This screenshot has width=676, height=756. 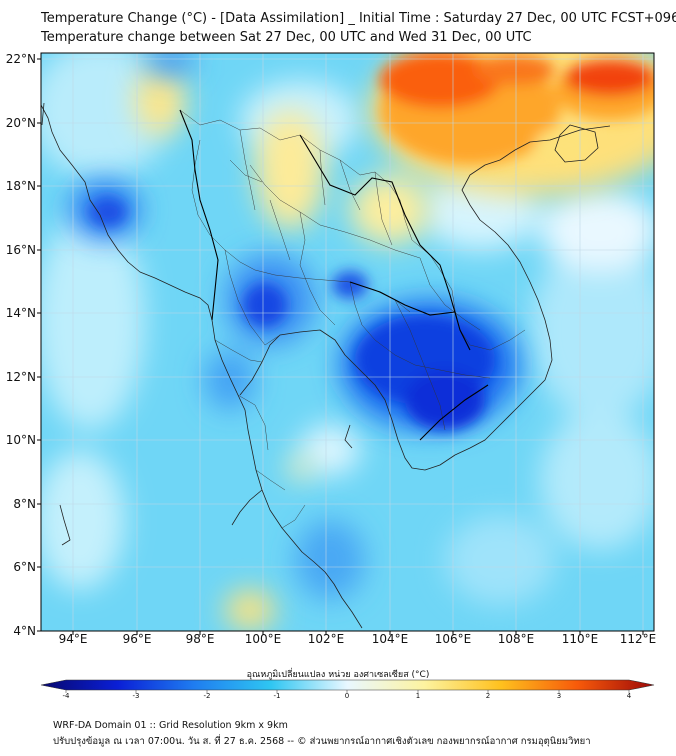 What do you see at coordinates (137, 639) in the screenshot?
I see `lon-label-96: 96°E` at bounding box center [137, 639].